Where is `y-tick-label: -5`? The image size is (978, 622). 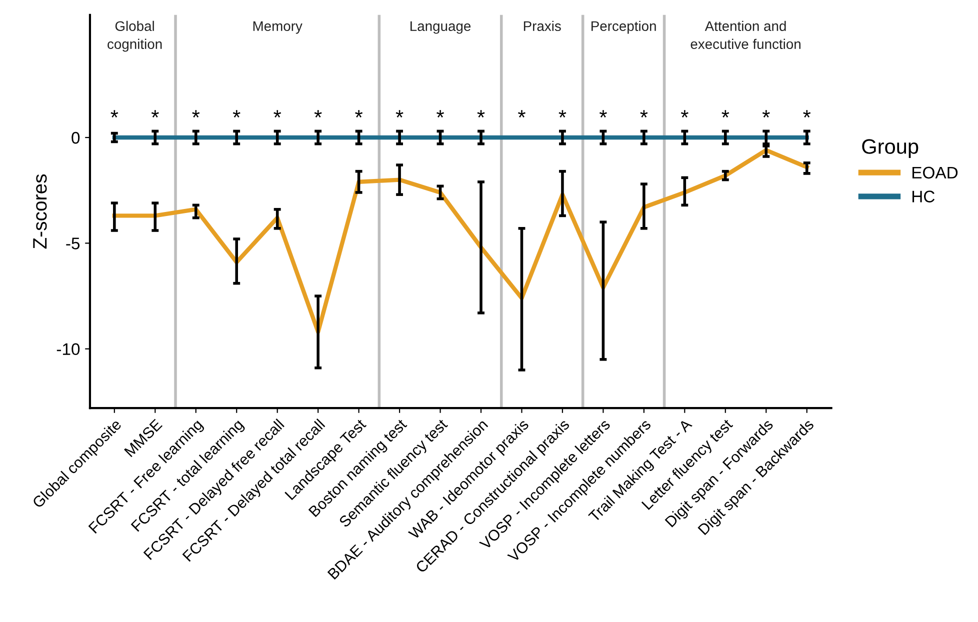 y-tick-label: -5 is located at coordinates (73, 244).